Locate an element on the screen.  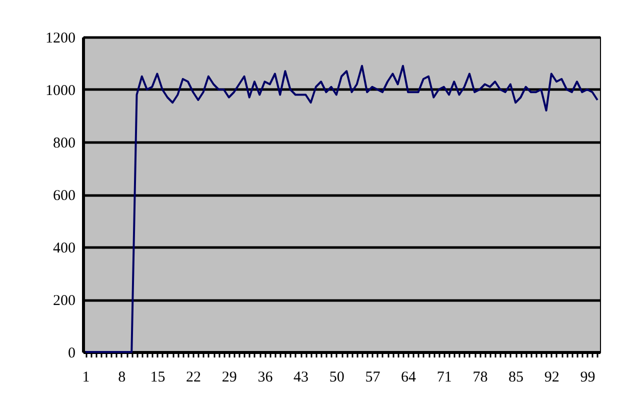
x-tick-label: 15 is located at coordinates (158, 378).